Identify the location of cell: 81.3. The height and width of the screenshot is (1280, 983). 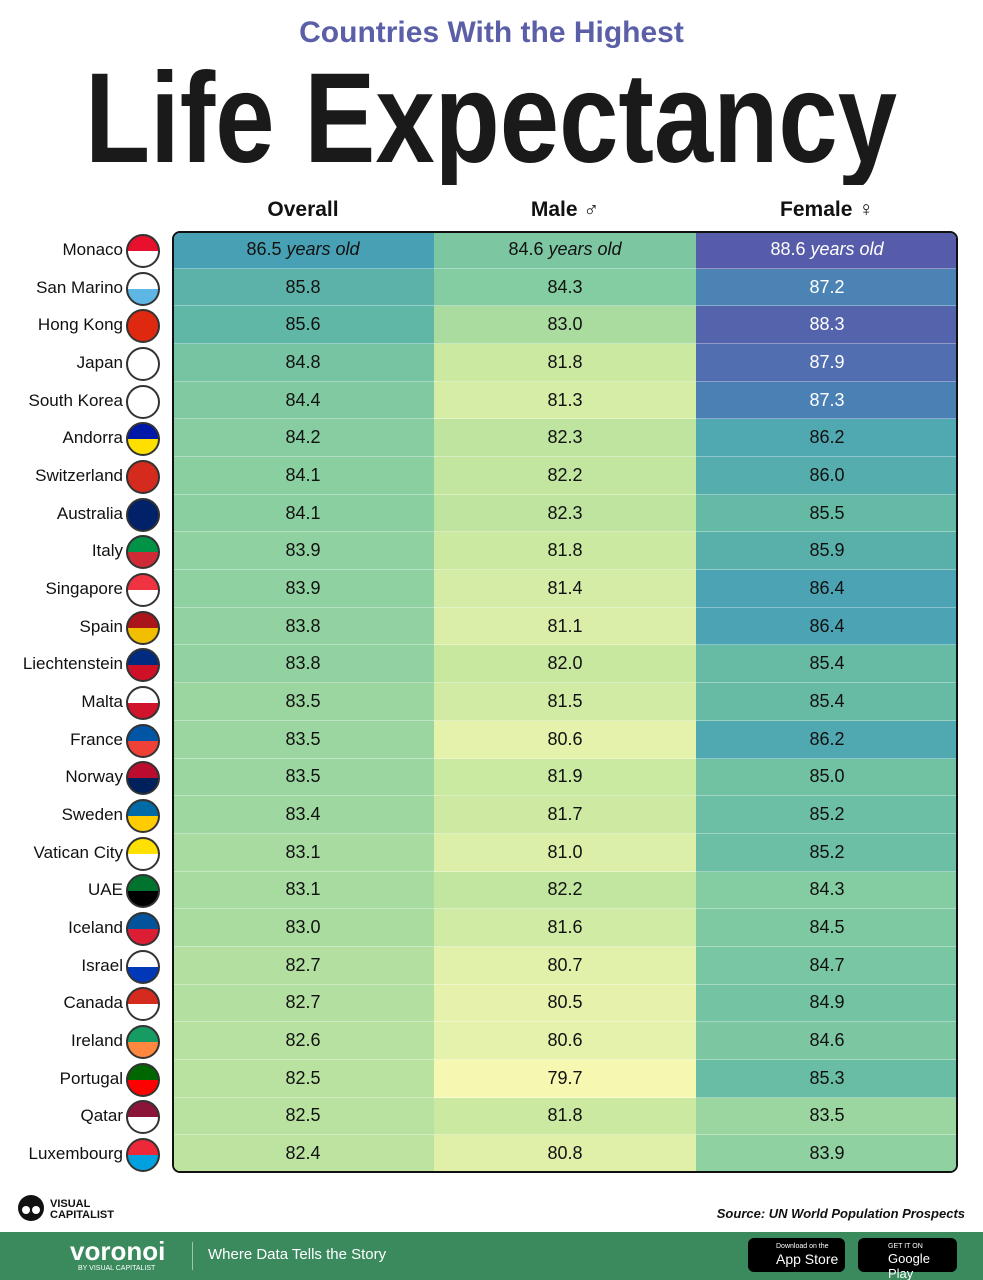
(565, 400).